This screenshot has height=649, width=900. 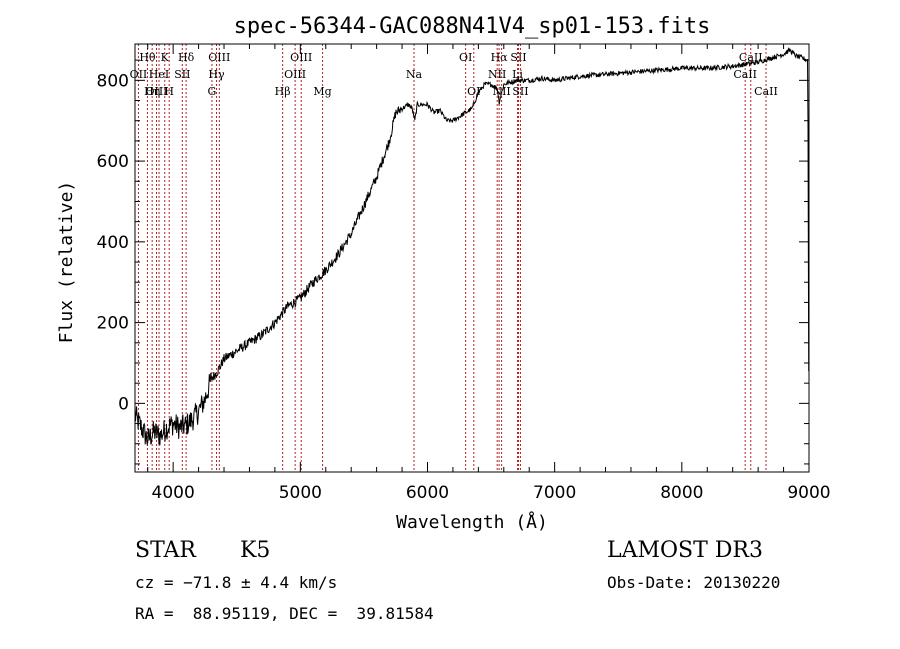 What do you see at coordinates (472, 522) in the screenshot?
I see `x-axis-label: Wavelength (Å)` at bounding box center [472, 522].